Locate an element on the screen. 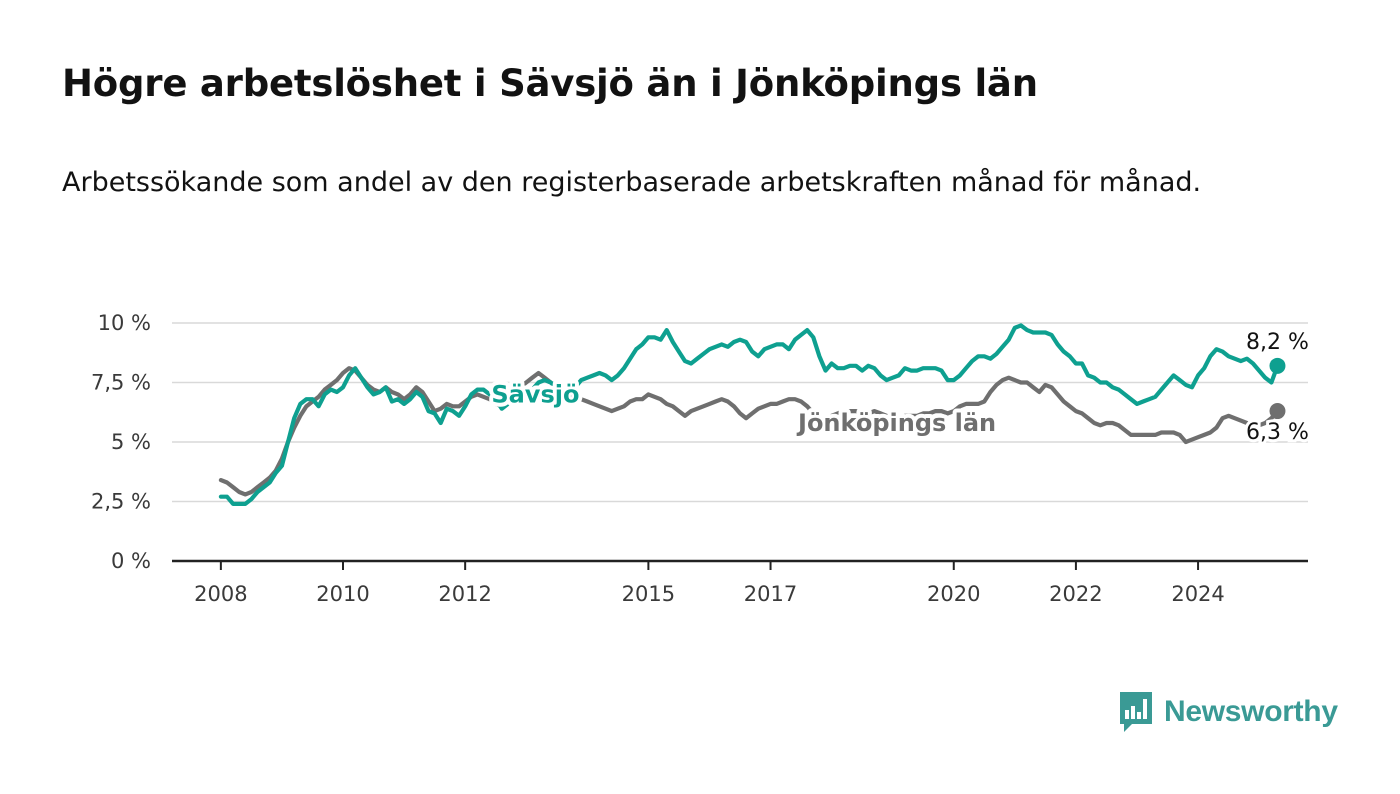 The image size is (1400, 794). y-axis-ticks: 10 % 7,5 % 5 % 2,5 % 0 % is located at coordinates (121, 442).